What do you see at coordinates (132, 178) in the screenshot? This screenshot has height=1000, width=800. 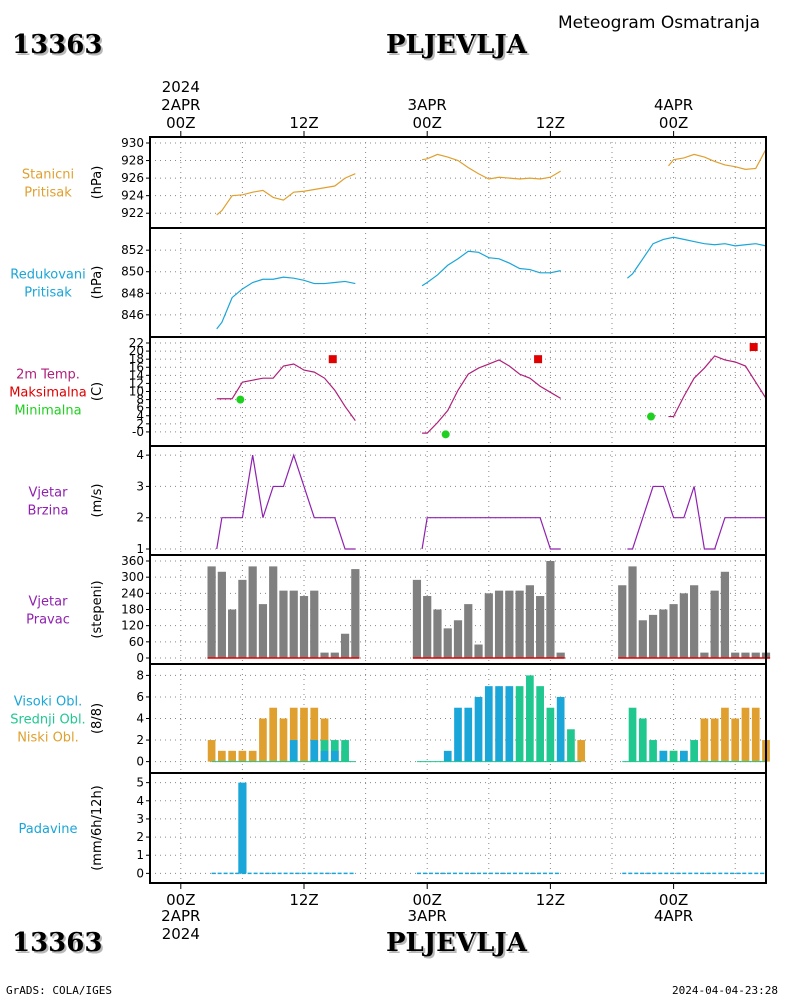 I see `y-tick-label: 926` at bounding box center [132, 178].